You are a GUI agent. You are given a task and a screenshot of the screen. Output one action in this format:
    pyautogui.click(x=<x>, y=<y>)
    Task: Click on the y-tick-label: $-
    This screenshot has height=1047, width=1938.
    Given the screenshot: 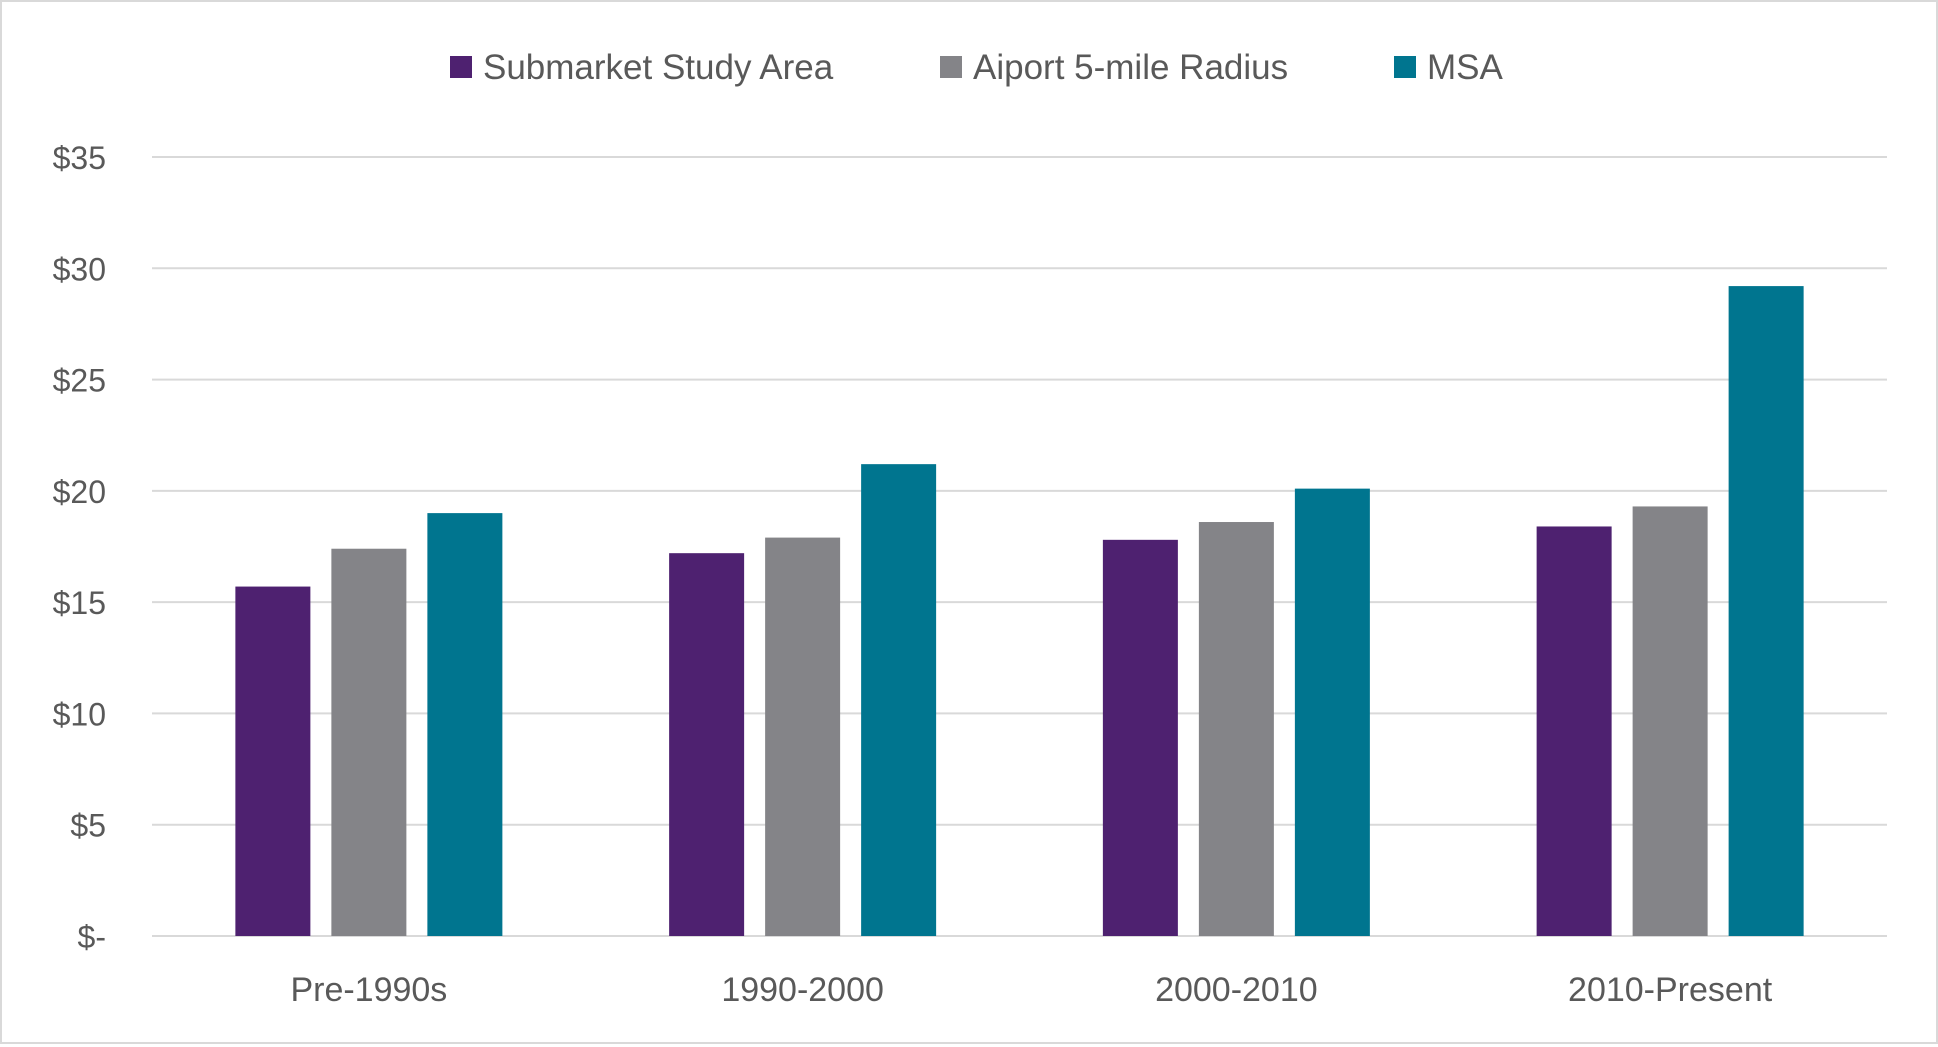 What is the action you would take?
    pyautogui.click(x=92, y=937)
    